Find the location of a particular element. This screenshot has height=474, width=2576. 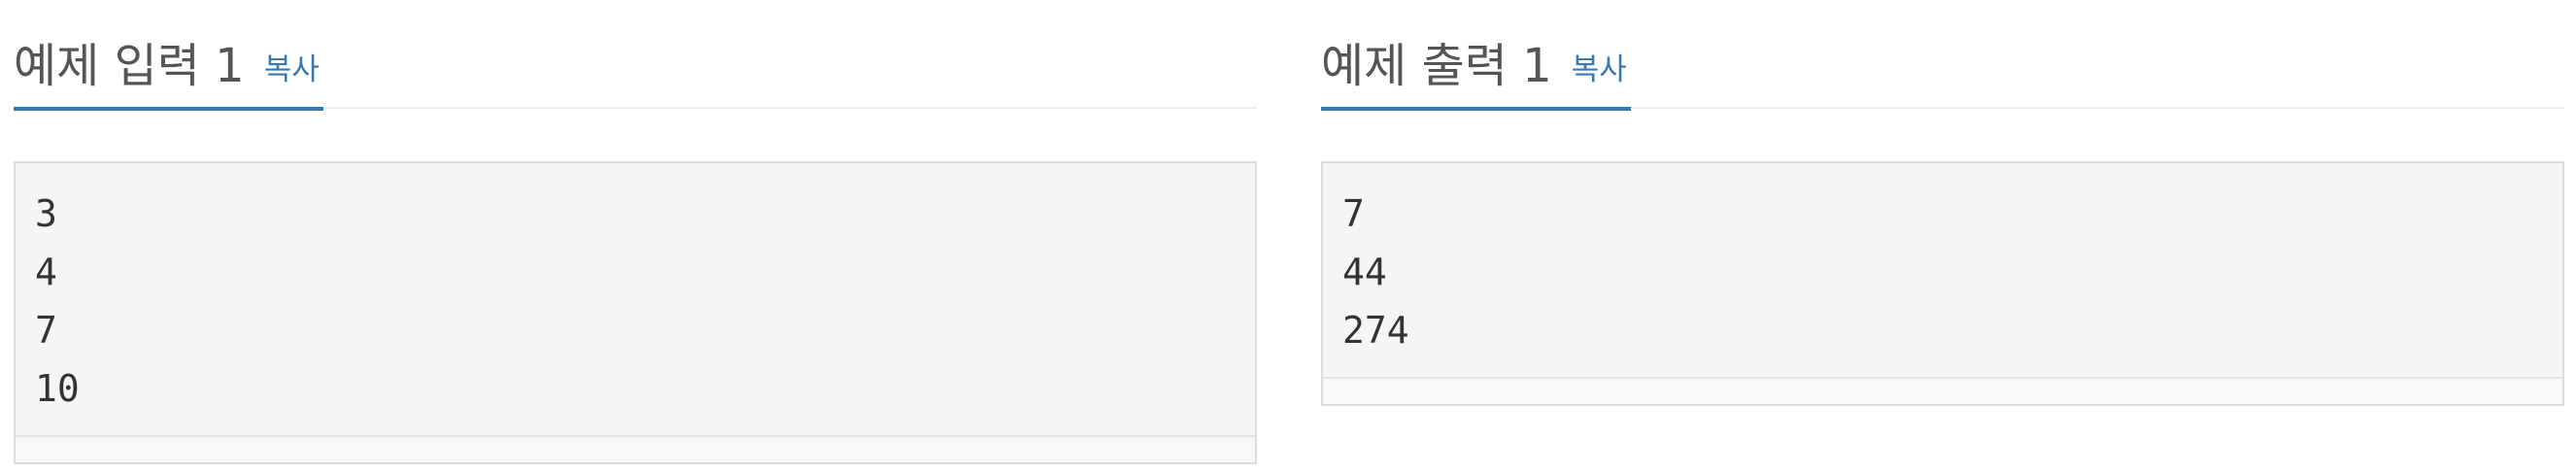

sample-input-scrollbar is located at coordinates (635, 449).